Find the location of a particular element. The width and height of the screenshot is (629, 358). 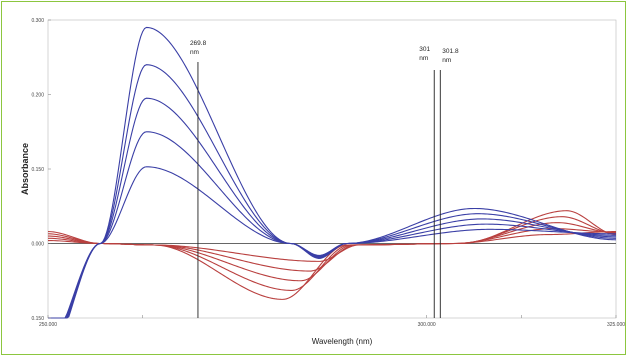

x-tick-label: 325.000 is located at coordinates (616, 325).